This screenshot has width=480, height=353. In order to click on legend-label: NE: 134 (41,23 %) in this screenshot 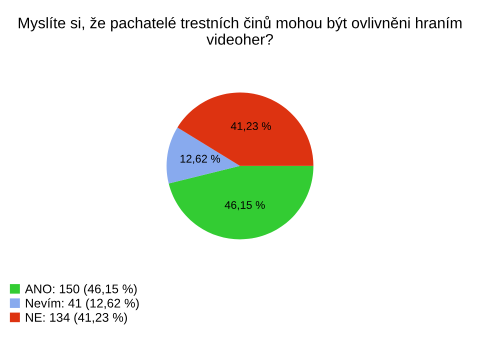, I will do `click(76, 318)`.